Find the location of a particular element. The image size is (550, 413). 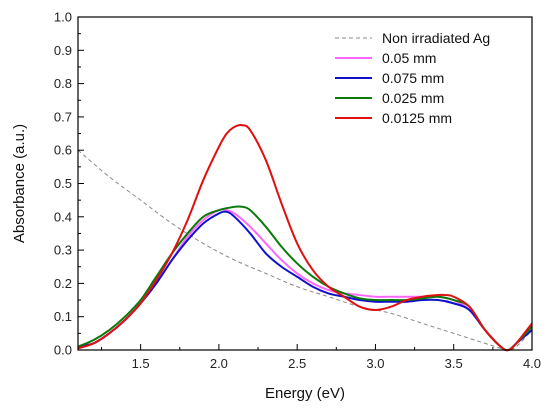

y-tick-label: 0.6 is located at coordinates (63, 150).